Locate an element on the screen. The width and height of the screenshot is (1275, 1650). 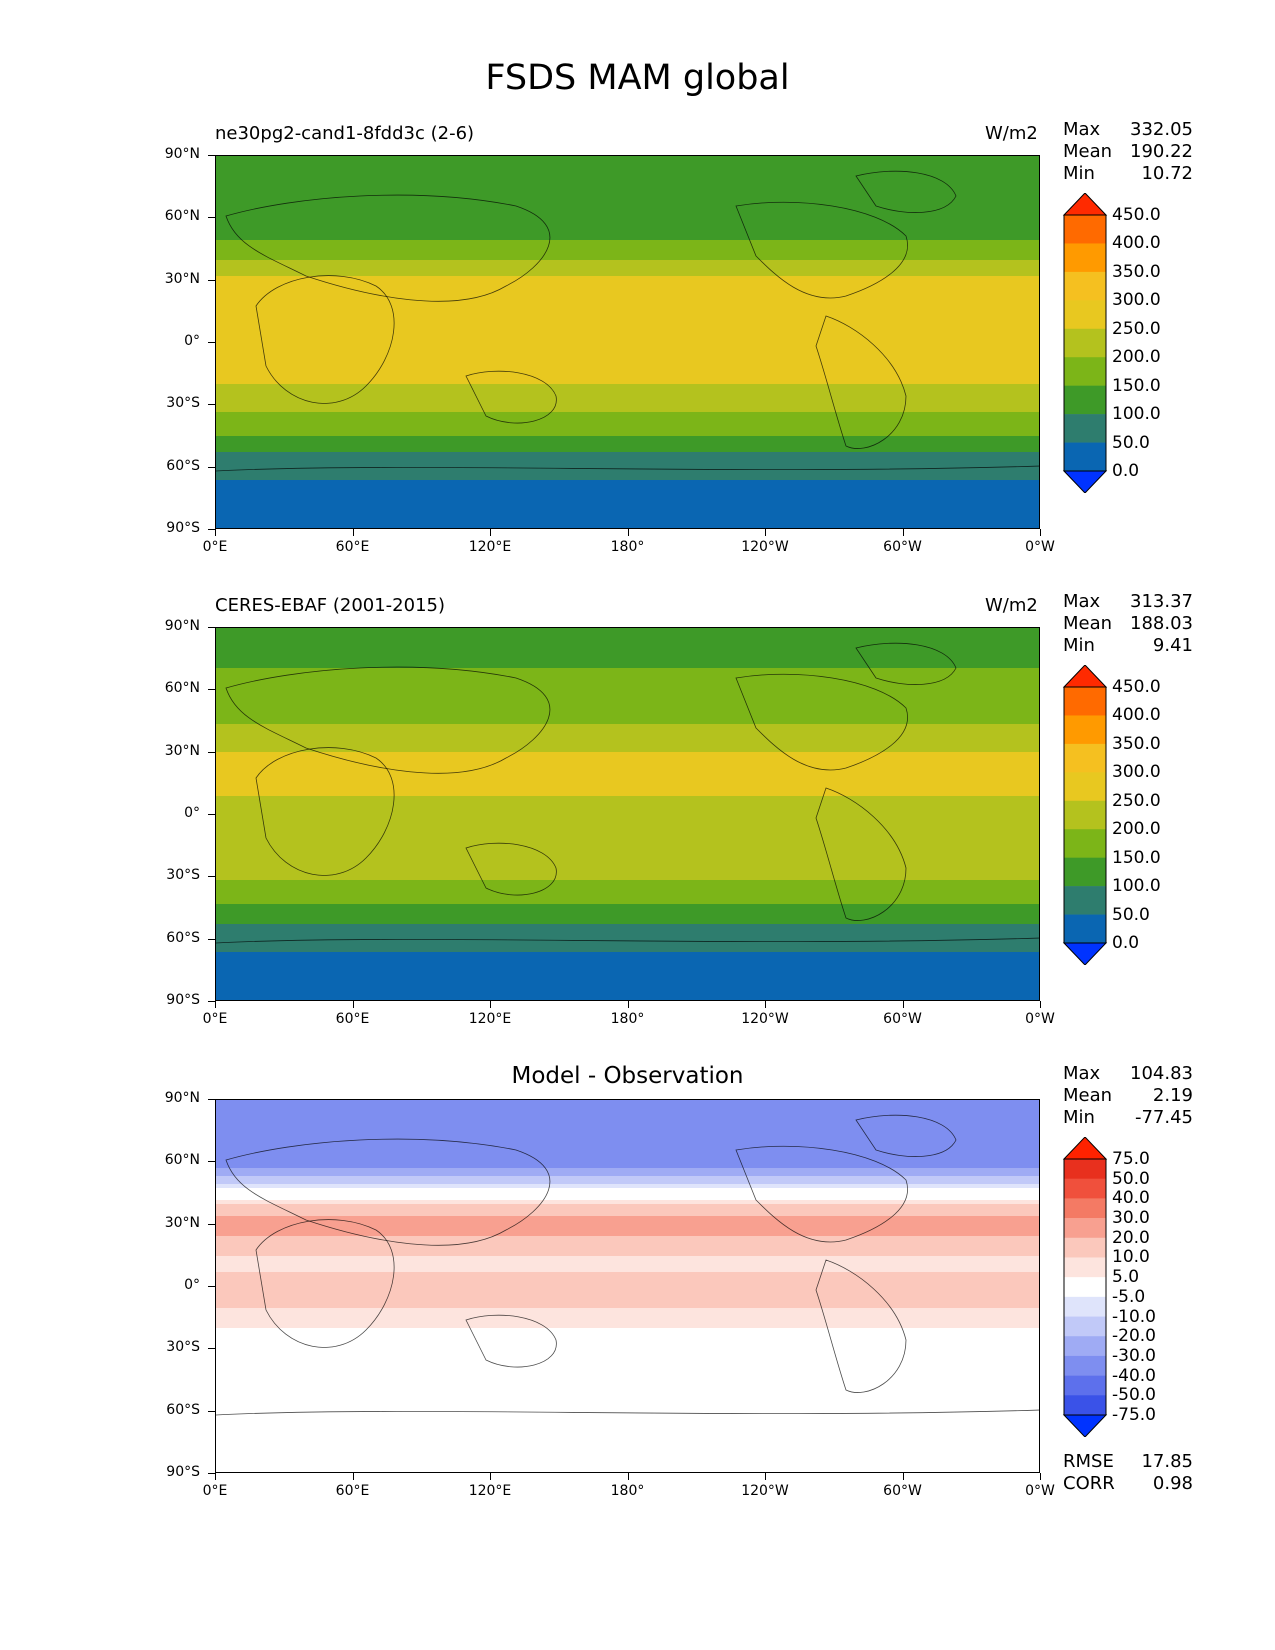
y-tick-label: 90°N is located at coordinates (182, 1098).